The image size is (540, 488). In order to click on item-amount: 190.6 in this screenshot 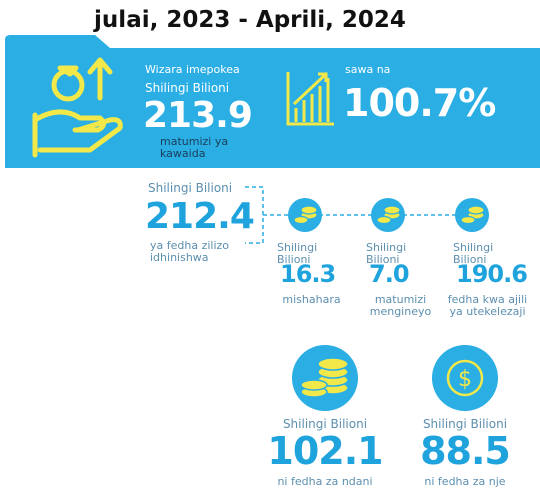, I will do `click(492, 274)`.